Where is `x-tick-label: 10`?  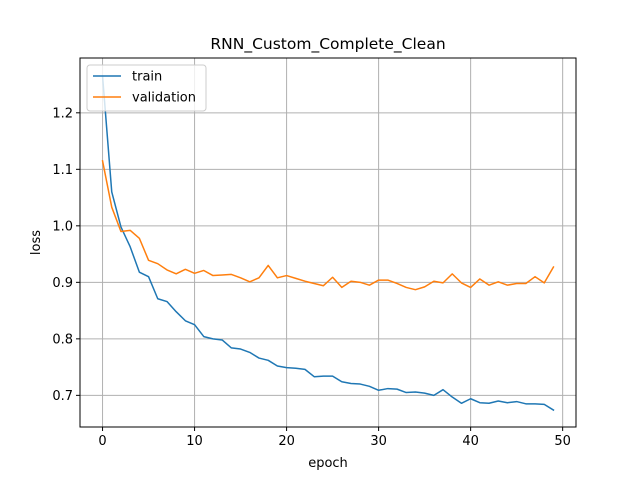 x-tick-label: 10 is located at coordinates (194, 441).